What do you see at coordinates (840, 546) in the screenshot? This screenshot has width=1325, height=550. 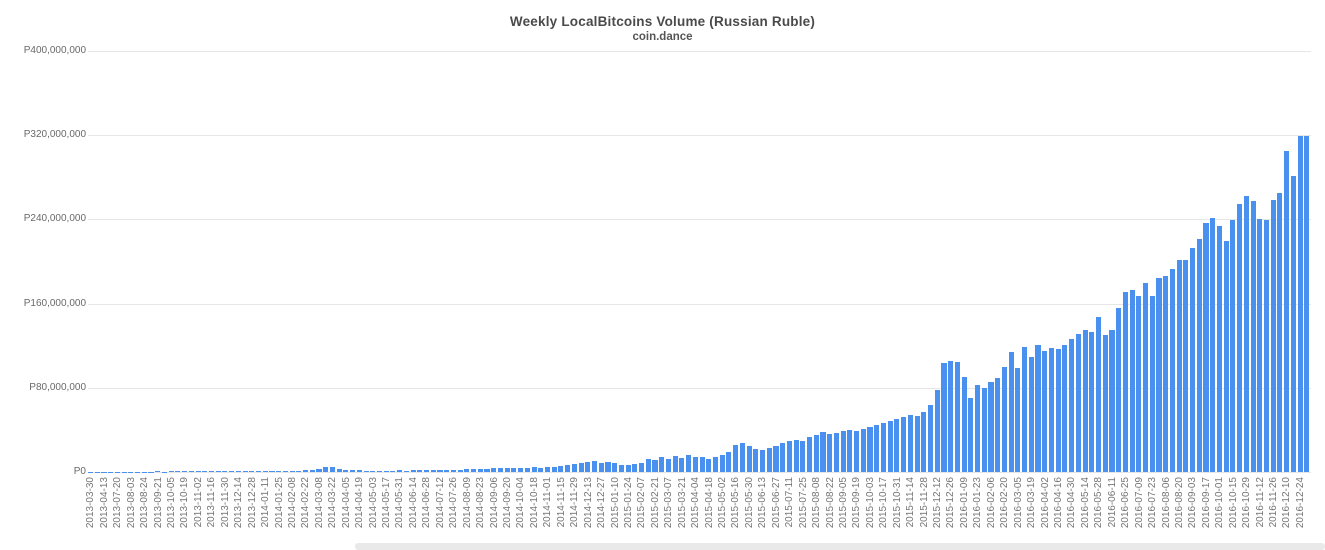 I see `horizontal-scrollbar` at bounding box center [840, 546].